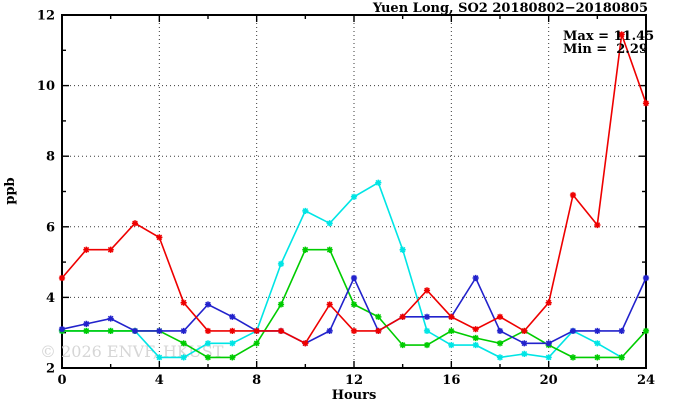  What do you see at coordinates (605, 49) in the screenshot?
I see `min-annotation: Min = 2.29` at bounding box center [605, 49].